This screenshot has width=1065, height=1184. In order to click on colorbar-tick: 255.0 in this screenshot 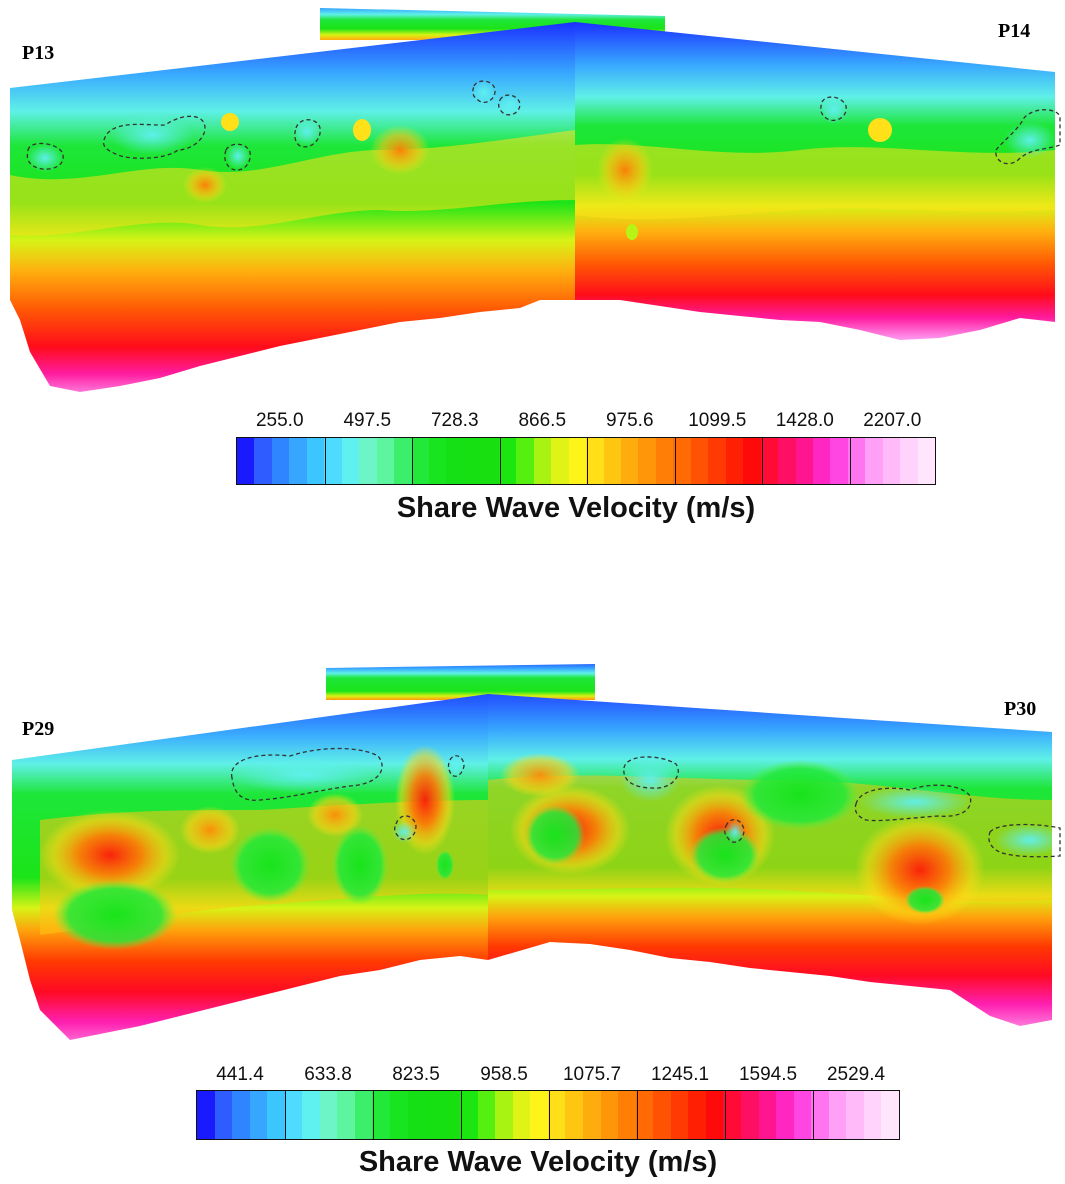, I will do `click(279, 420)`.